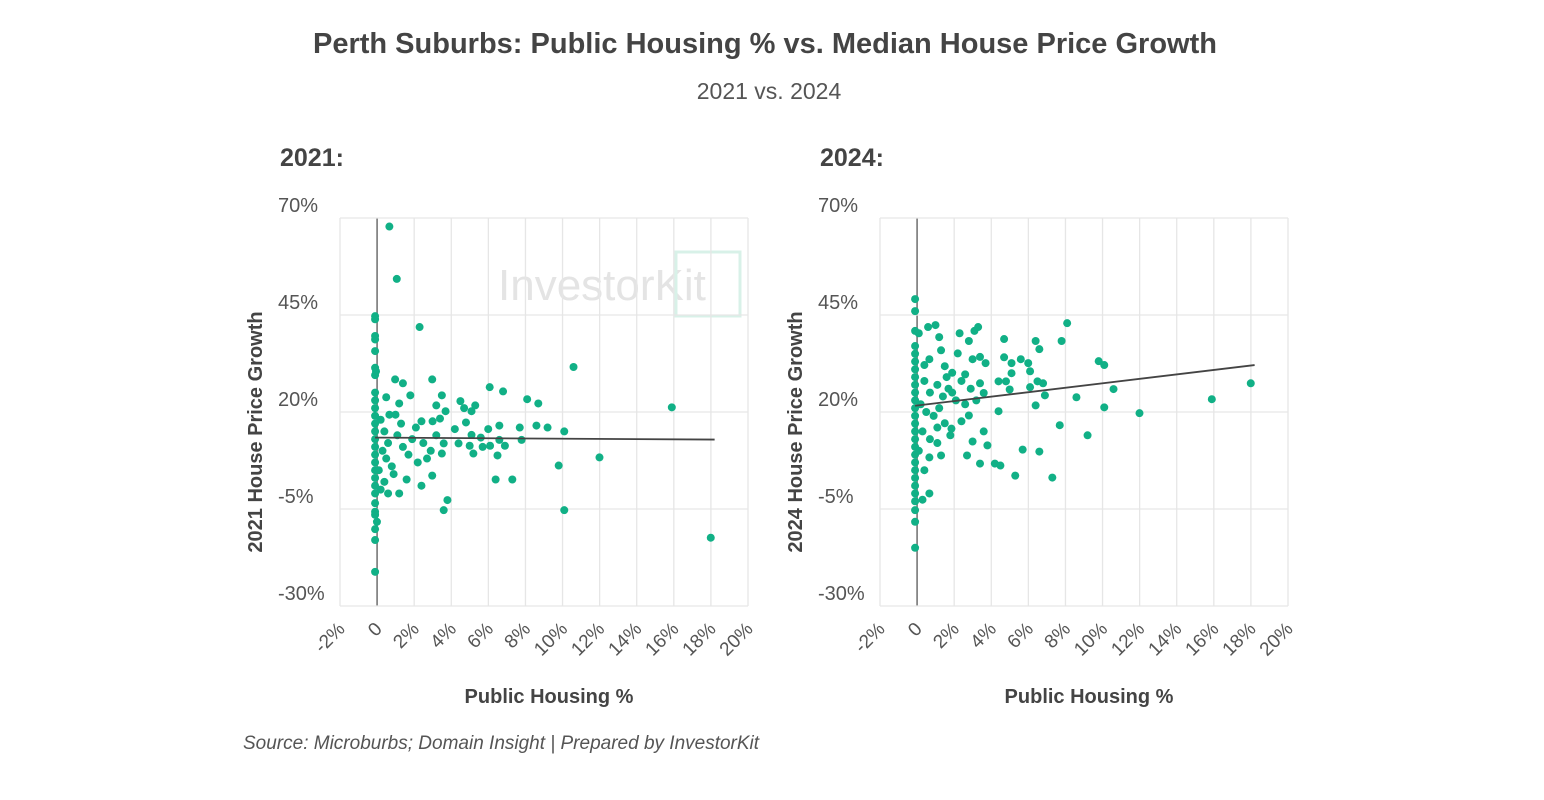 Image resolution: width=1544 pixels, height=800 pixels. What do you see at coordinates (588, 640) in the screenshot?
I see `x-tick-label: 12%` at bounding box center [588, 640].